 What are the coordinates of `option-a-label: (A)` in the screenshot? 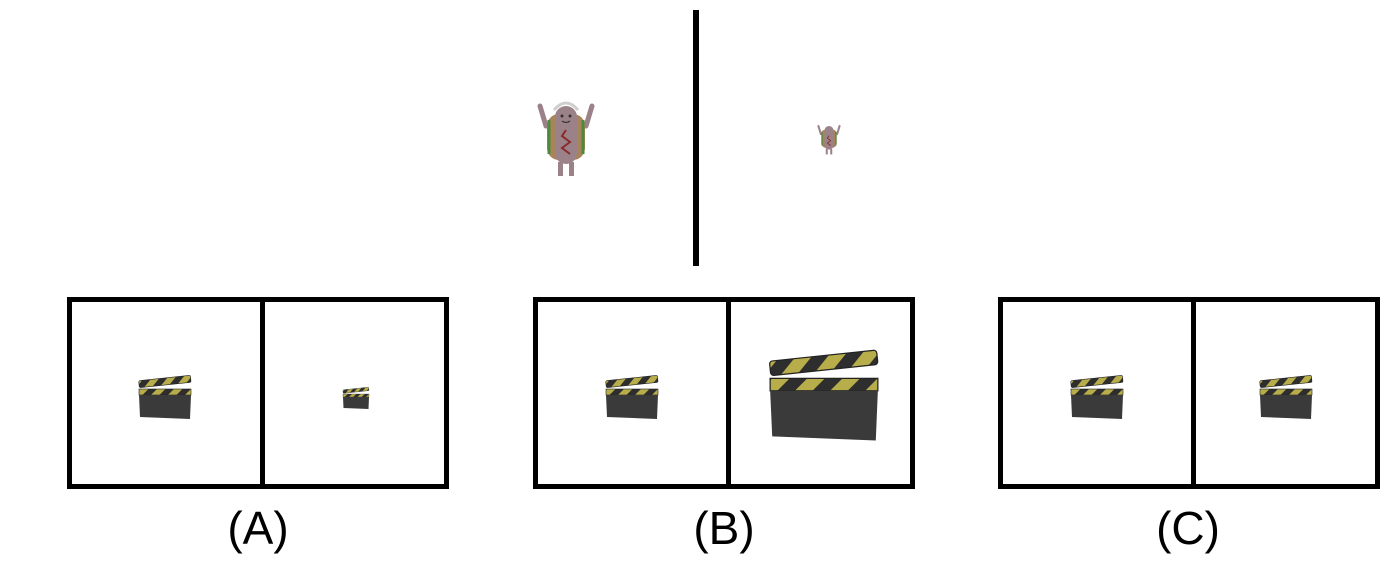 It's located at (258, 528).